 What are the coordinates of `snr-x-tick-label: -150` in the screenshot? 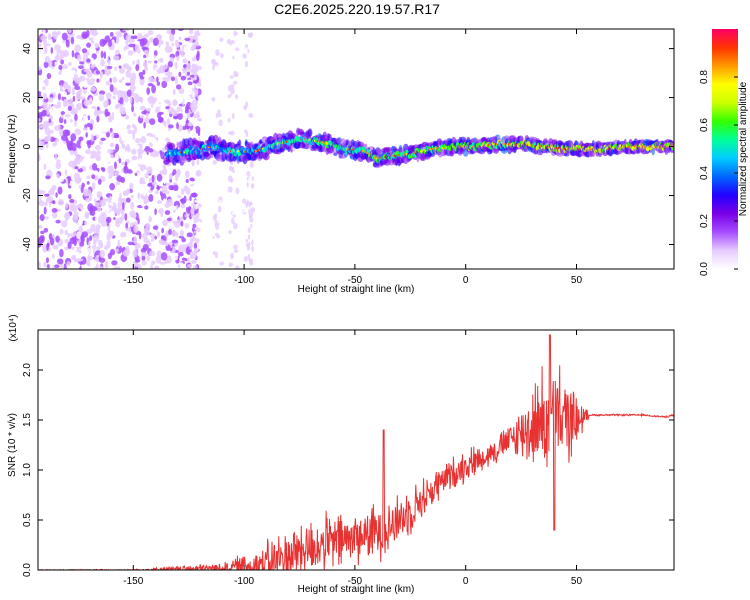 It's located at (133, 581).